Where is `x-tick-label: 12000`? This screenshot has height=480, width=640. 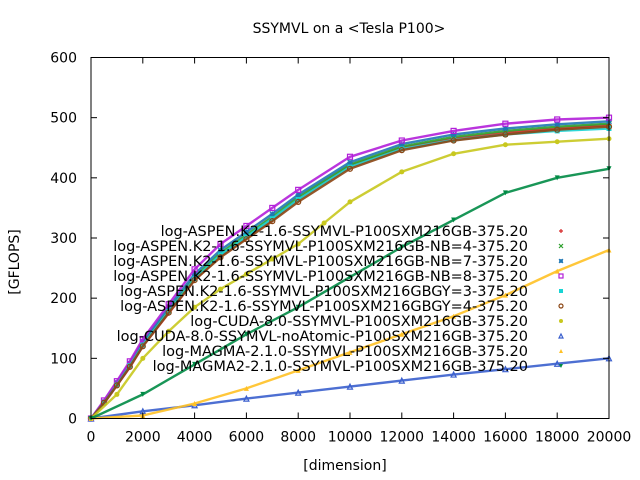 x-tick-label: 12000 is located at coordinates (402, 438).